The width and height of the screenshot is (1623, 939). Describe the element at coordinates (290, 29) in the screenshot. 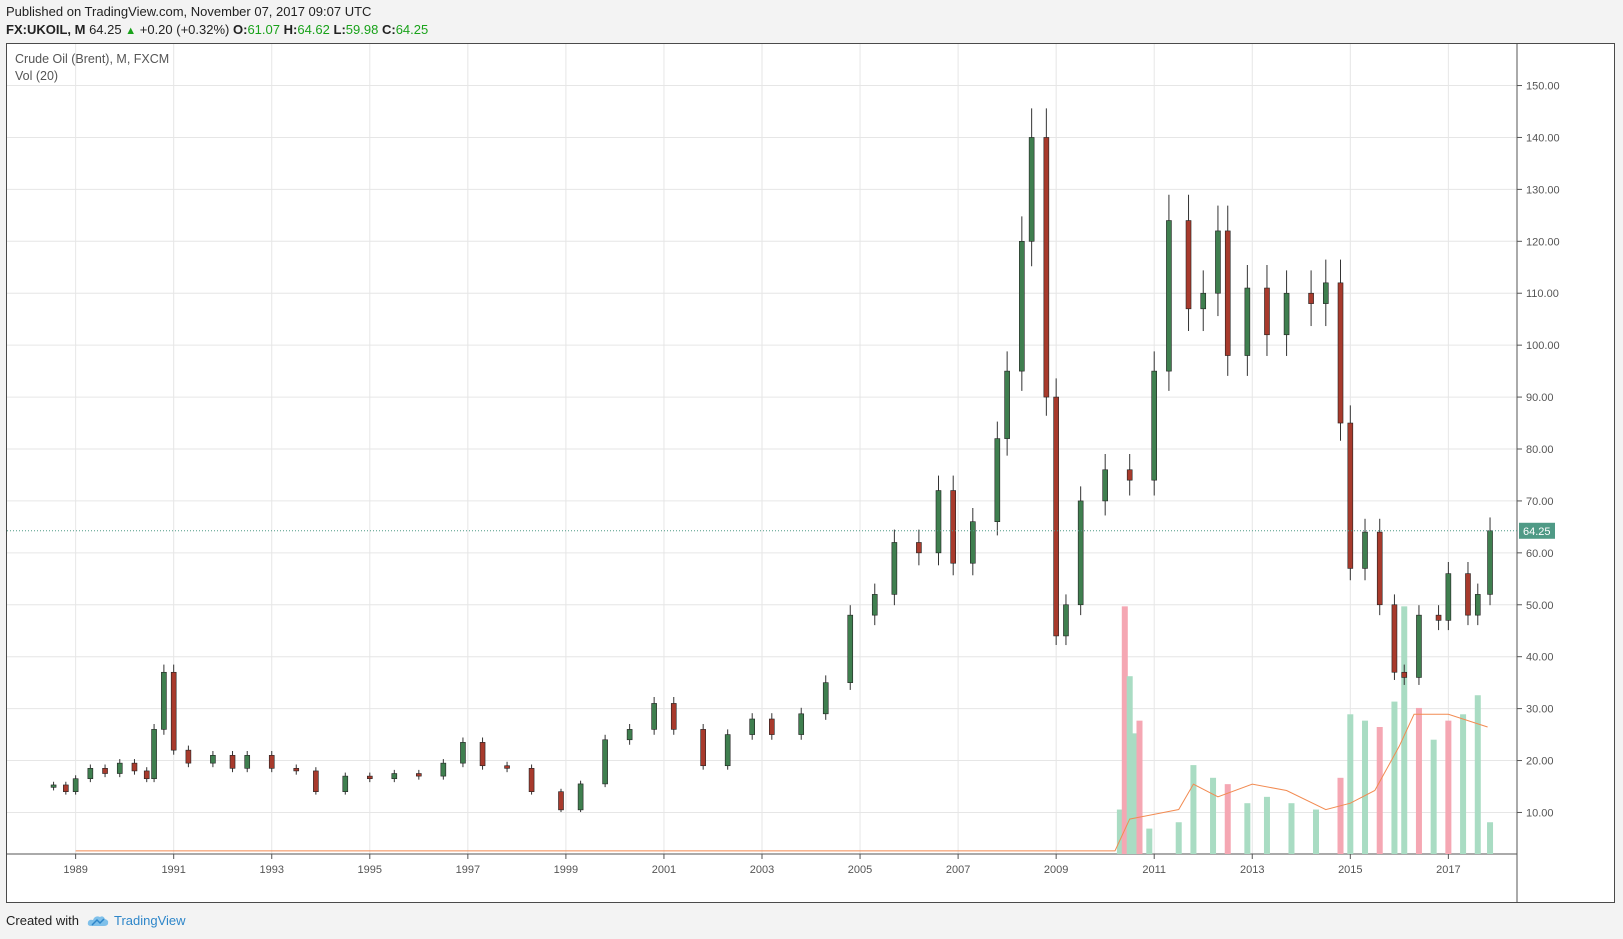

I see `high-label: H:` at that location.